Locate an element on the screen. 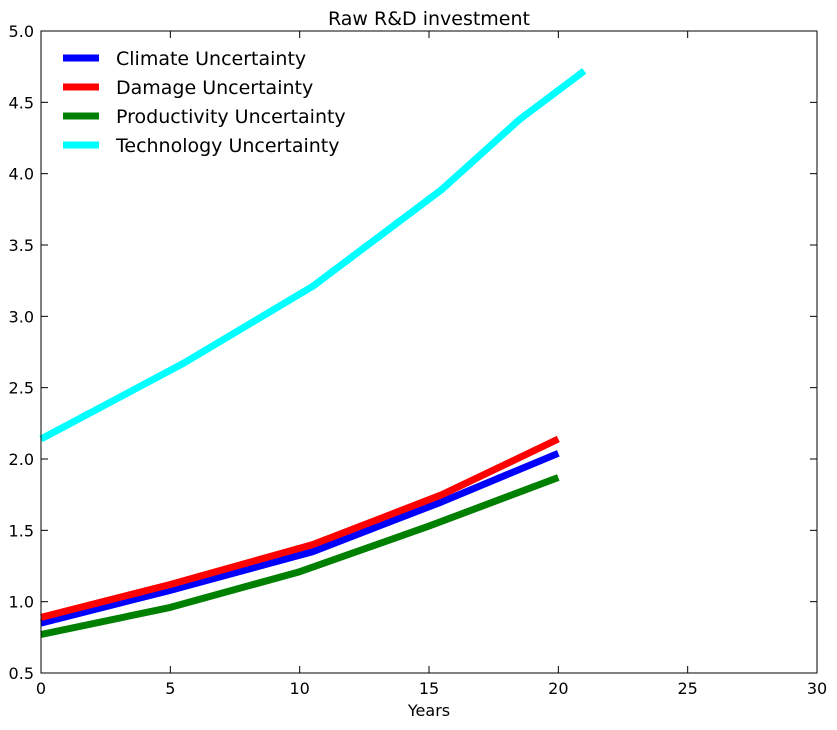  y-tick-label: 3.5 is located at coordinates (21, 245).